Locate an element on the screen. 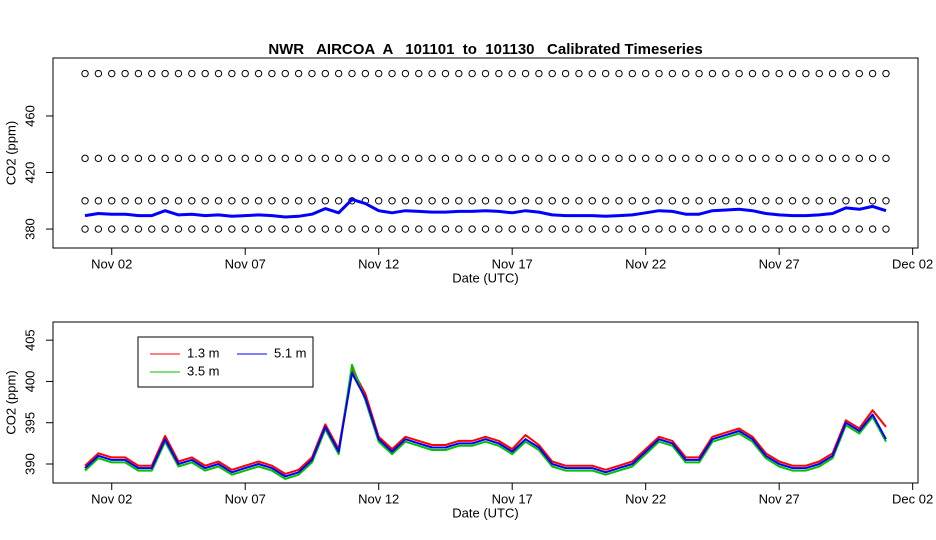 The height and width of the screenshot is (540, 936). x-tick-label: Nov 22 is located at coordinates (645, 263).